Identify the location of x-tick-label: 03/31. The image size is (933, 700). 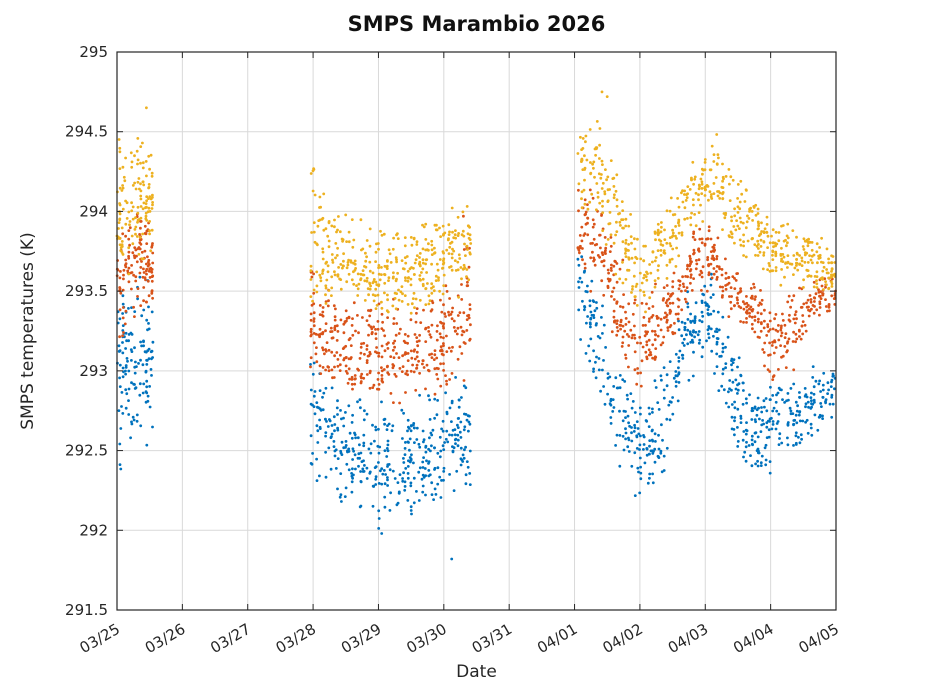
(492, 638).